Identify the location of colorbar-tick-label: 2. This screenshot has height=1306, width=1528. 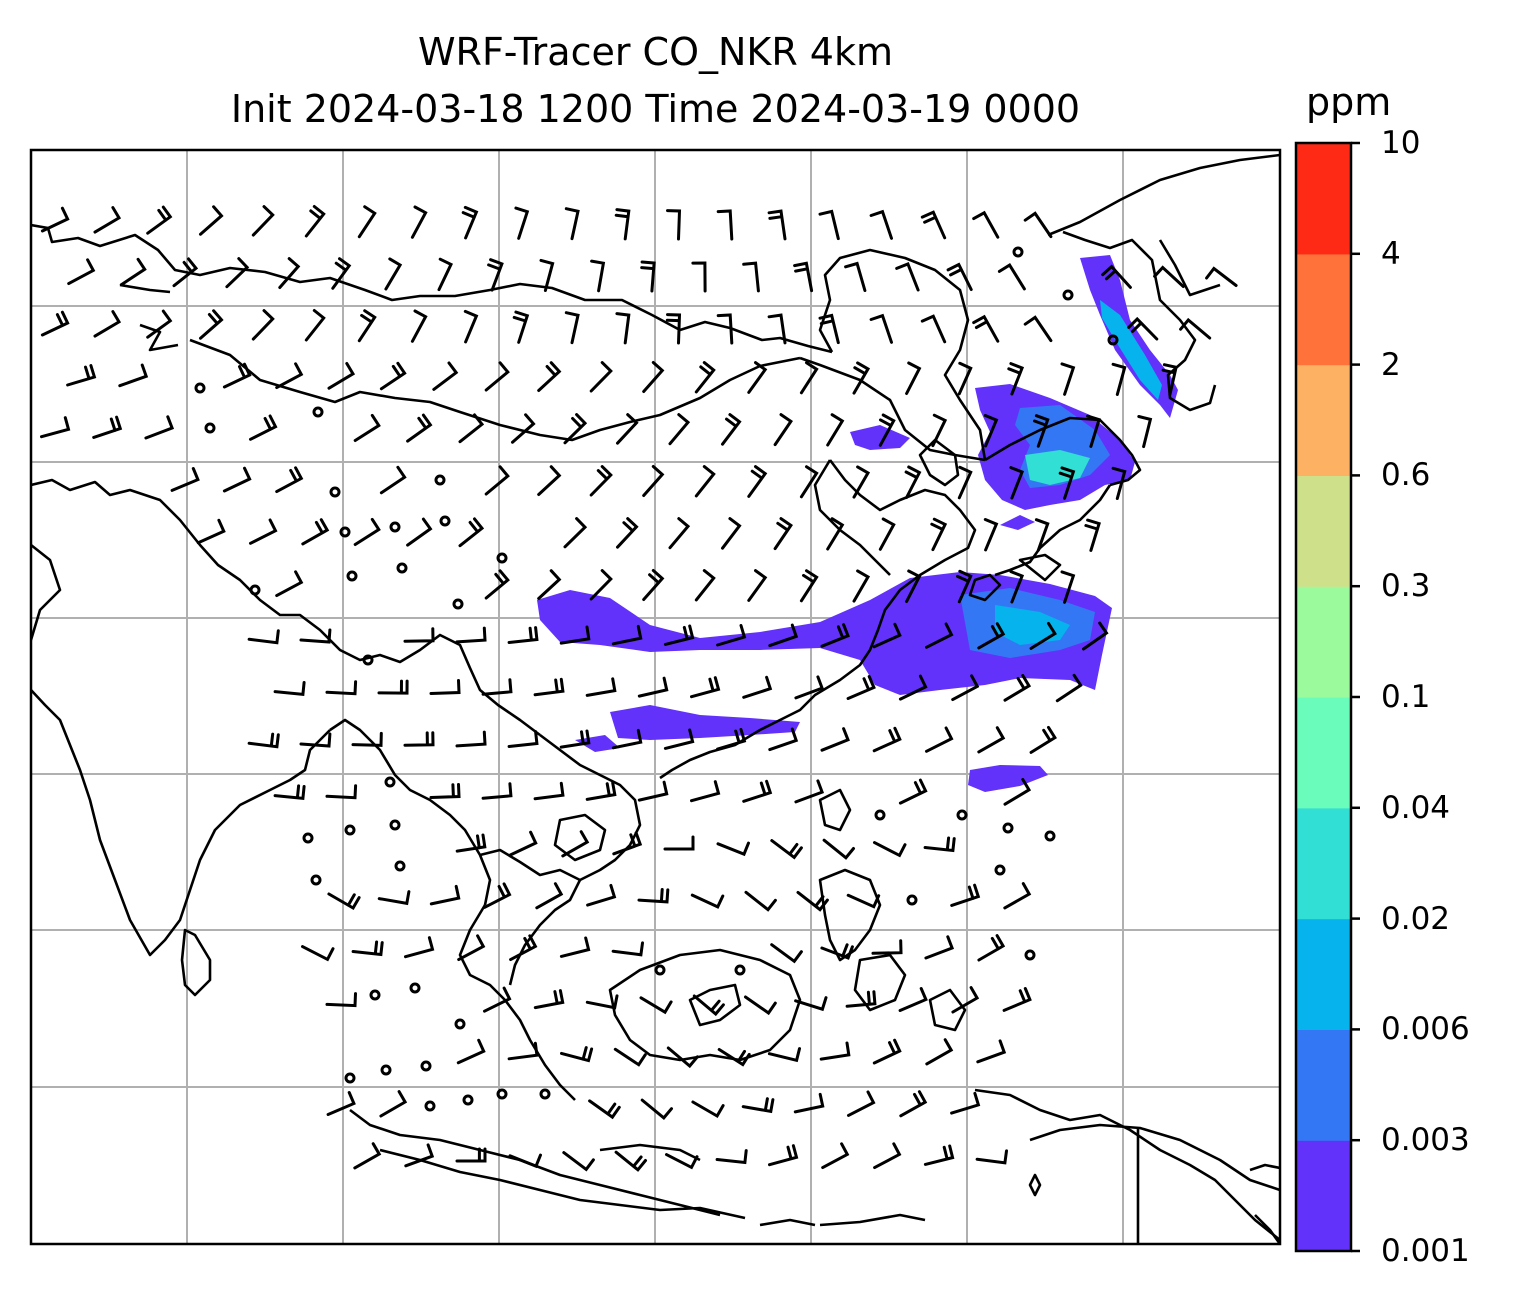
(1391, 364).